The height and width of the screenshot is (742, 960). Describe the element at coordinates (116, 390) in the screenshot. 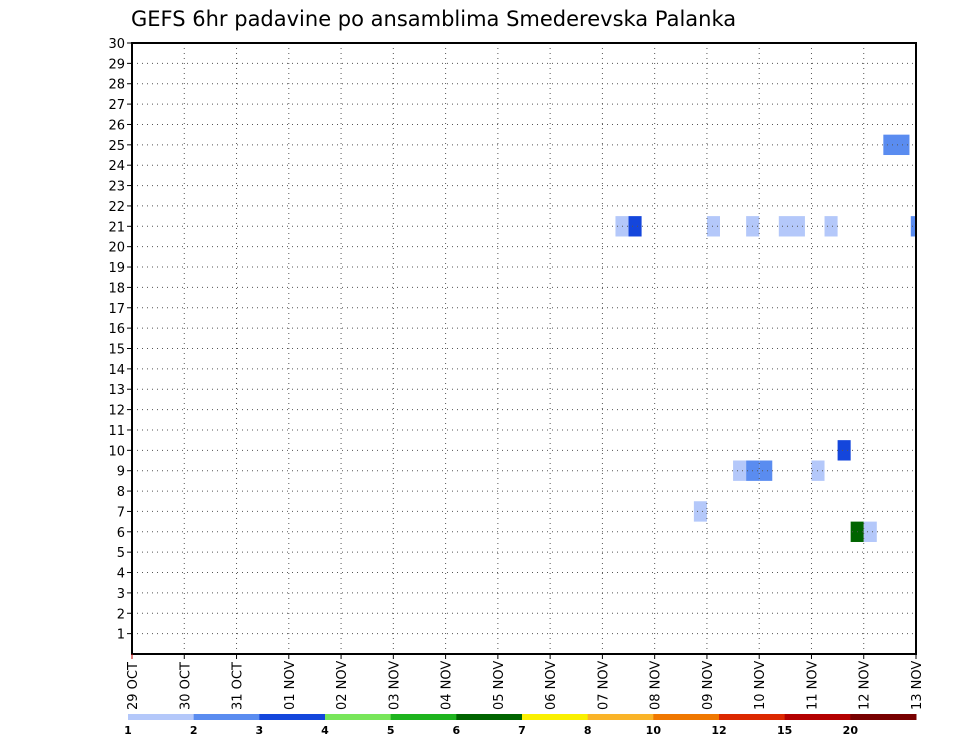

I see `y-tick-label: 13` at that location.